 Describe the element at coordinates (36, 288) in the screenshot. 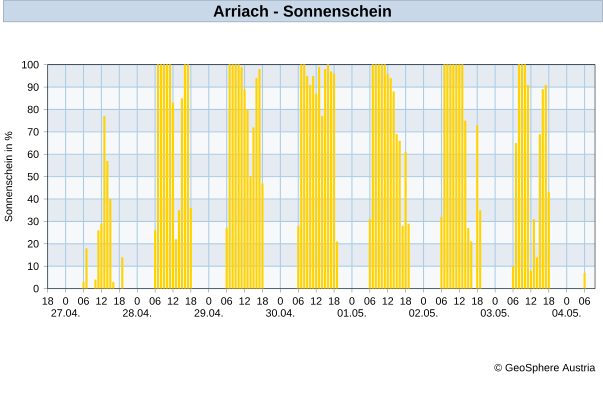

I see `y-tick-label: 0` at that location.